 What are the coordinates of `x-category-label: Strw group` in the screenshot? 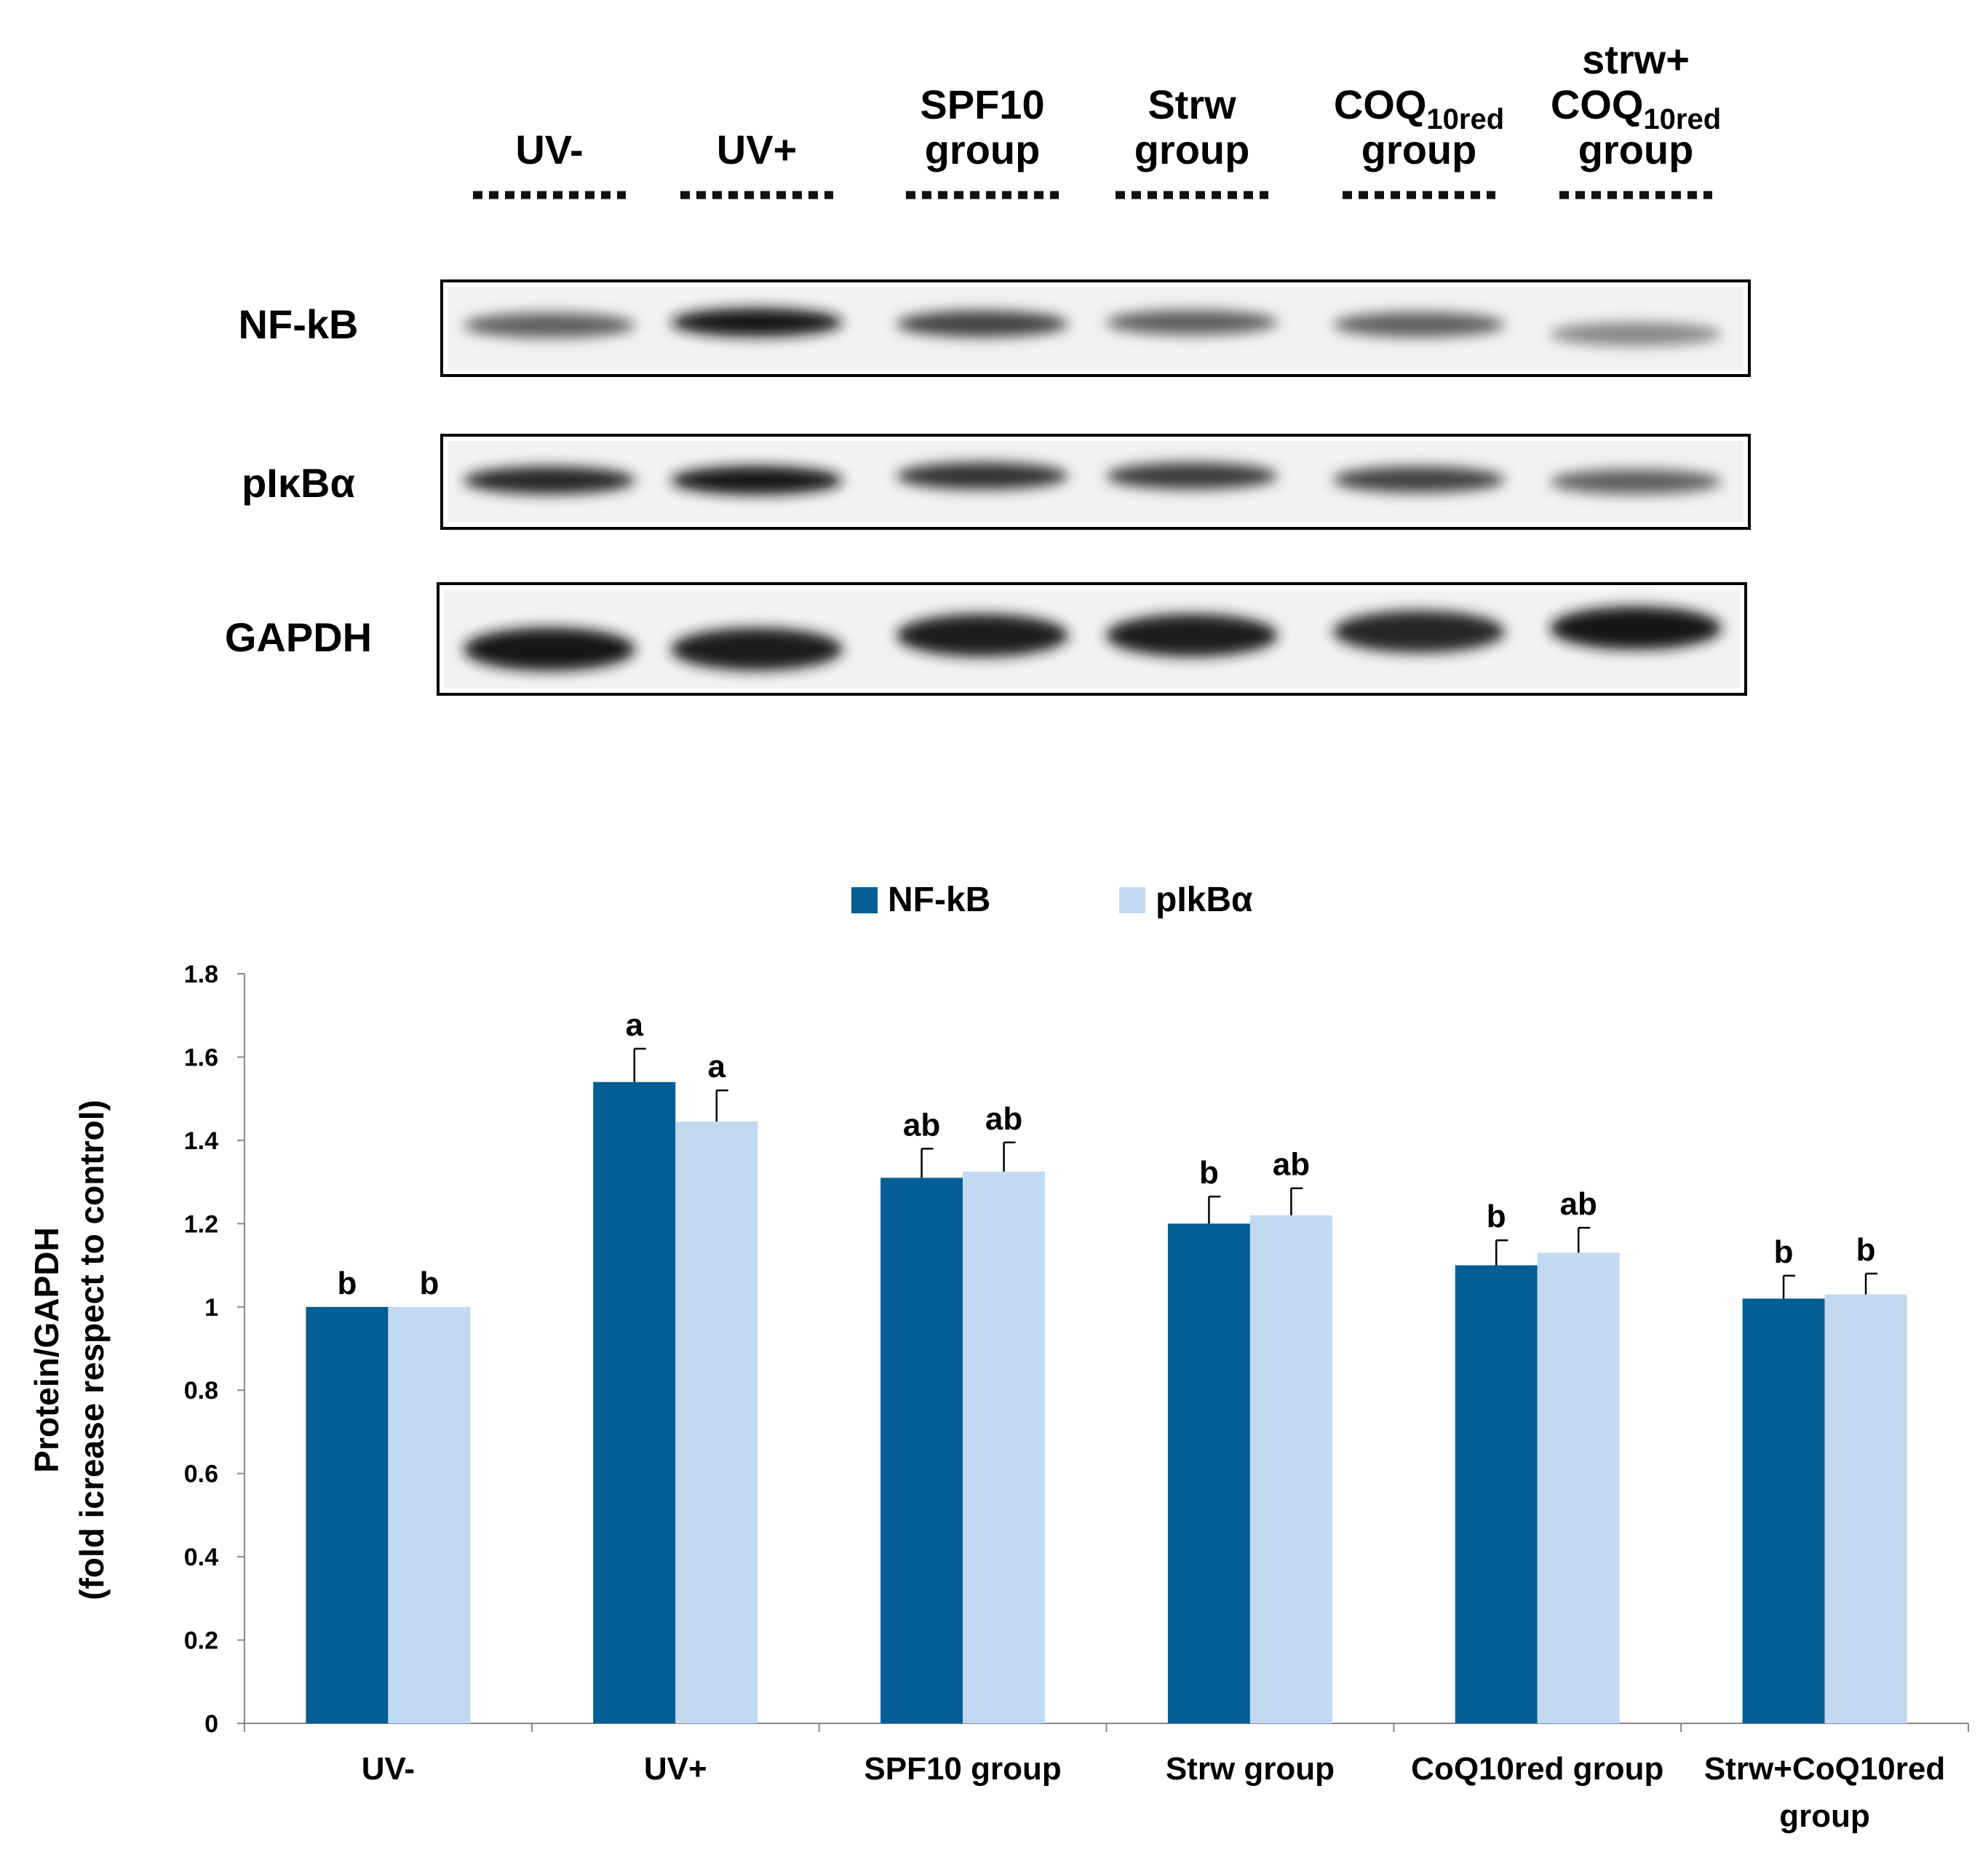 It's located at (1251, 1769).